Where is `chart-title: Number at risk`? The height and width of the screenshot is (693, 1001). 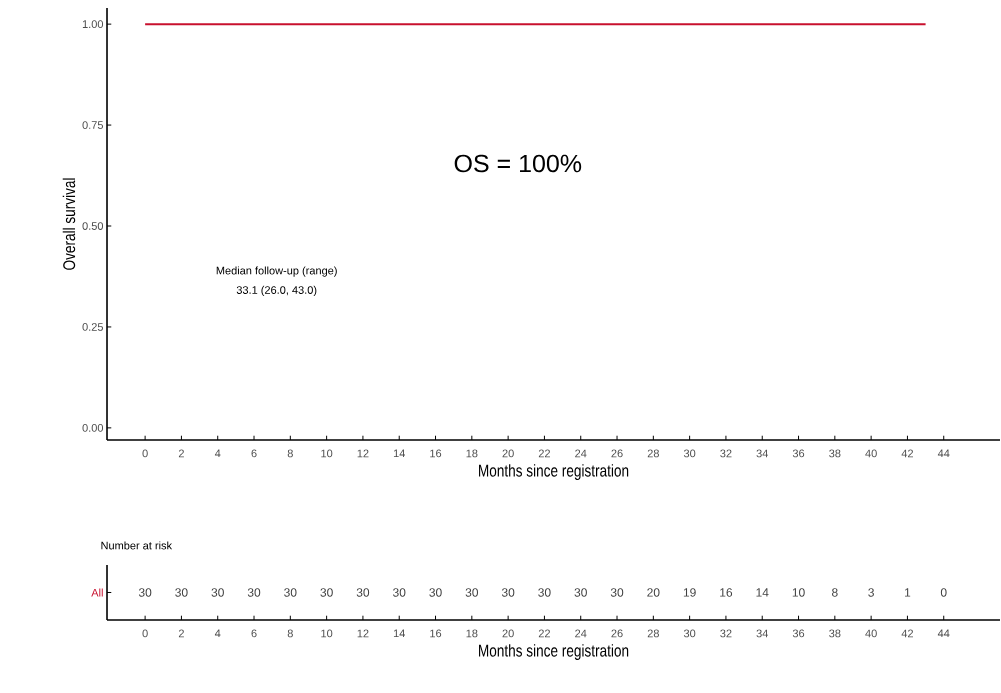
chart-title: Number at risk is located at coordinates (137, 545).